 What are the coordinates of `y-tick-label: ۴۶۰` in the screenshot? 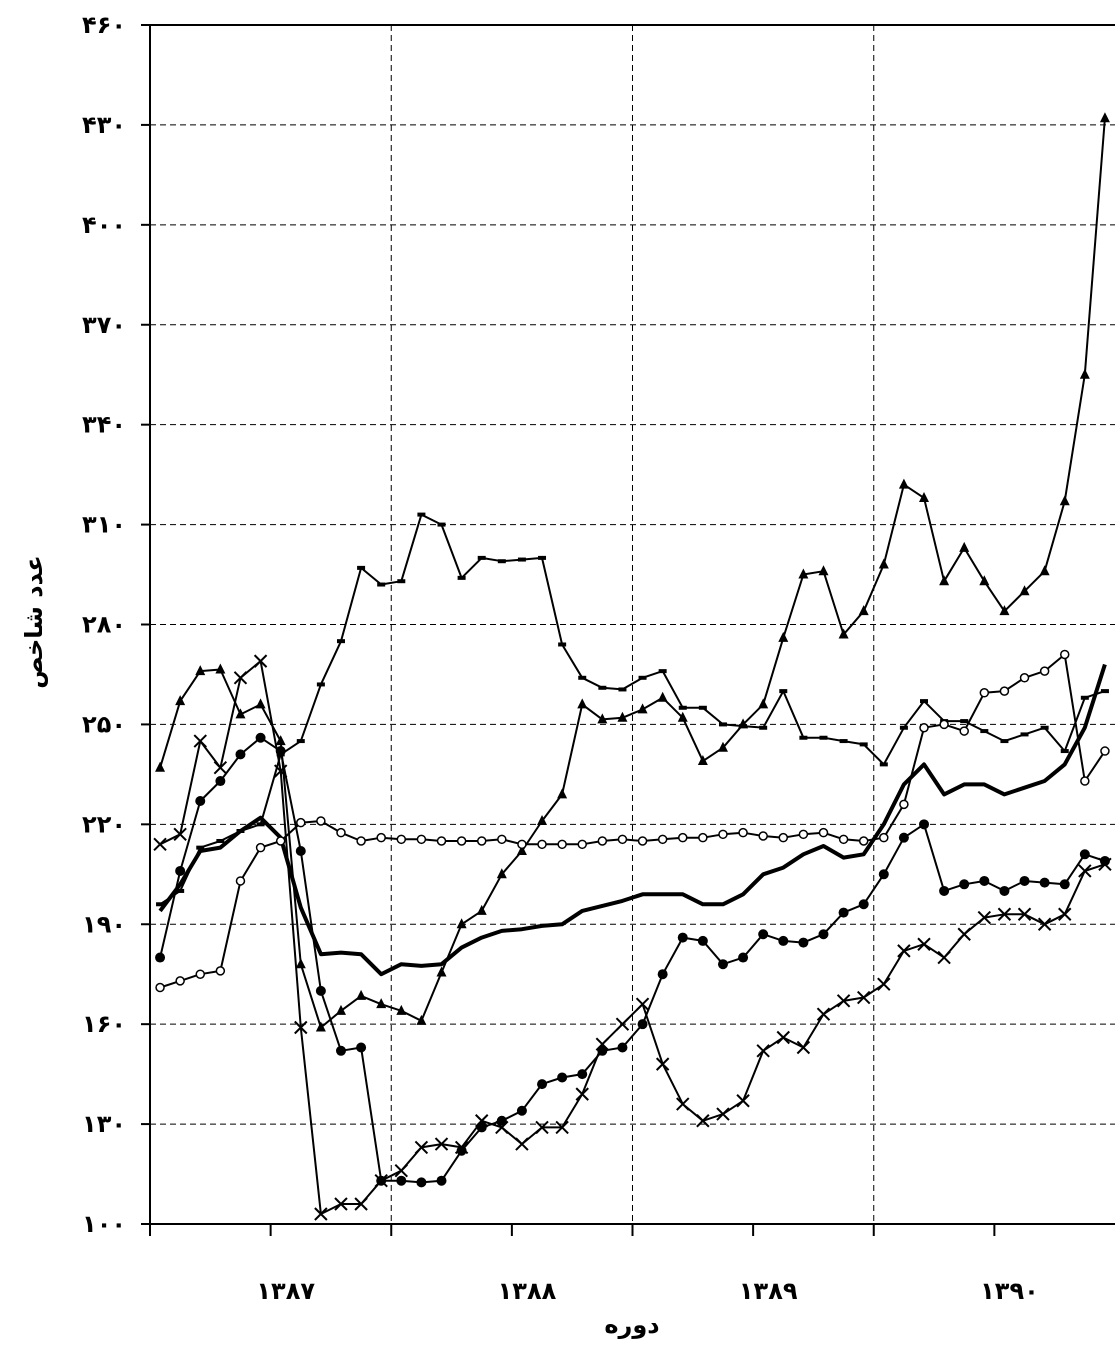 It's located at (104, 25).